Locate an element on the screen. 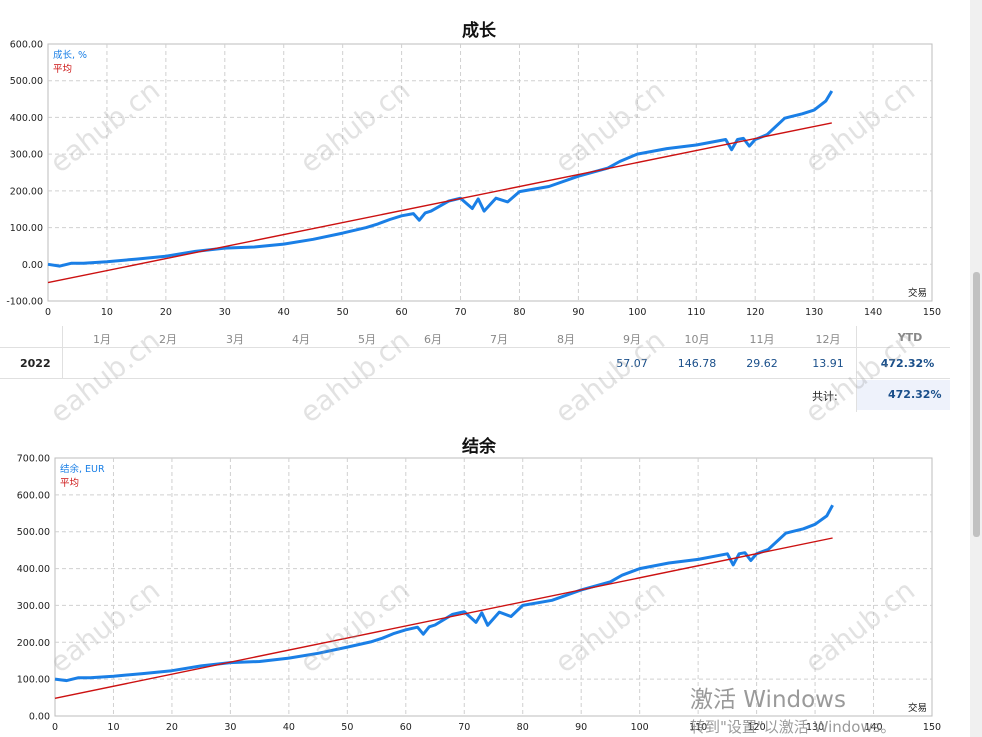 The height and width of the screenshot is (737, 982). month-header: 3月 is located at coordinates (235, 339).